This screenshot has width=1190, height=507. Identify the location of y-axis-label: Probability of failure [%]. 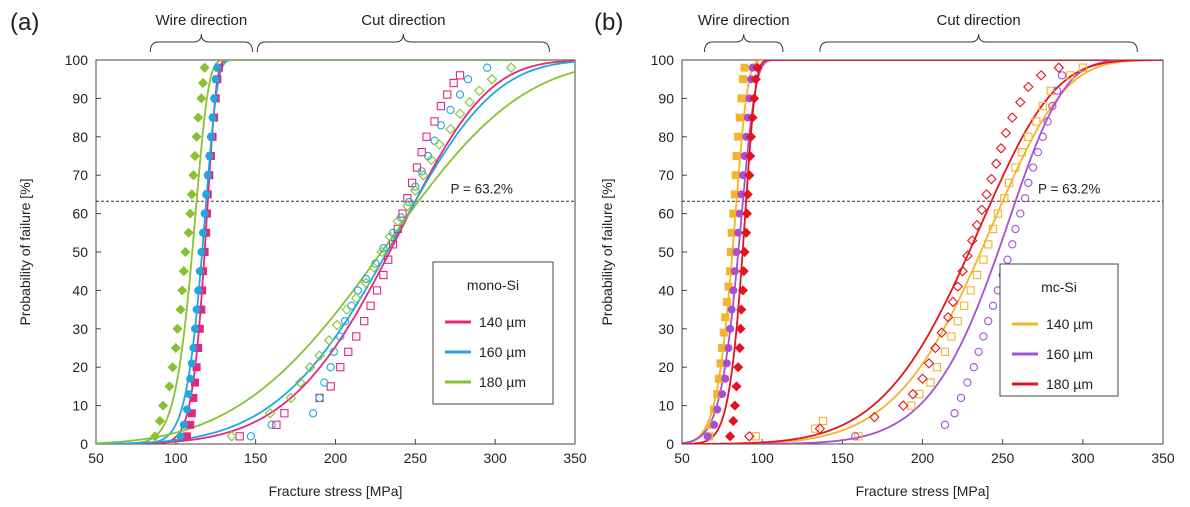
(25, 251).